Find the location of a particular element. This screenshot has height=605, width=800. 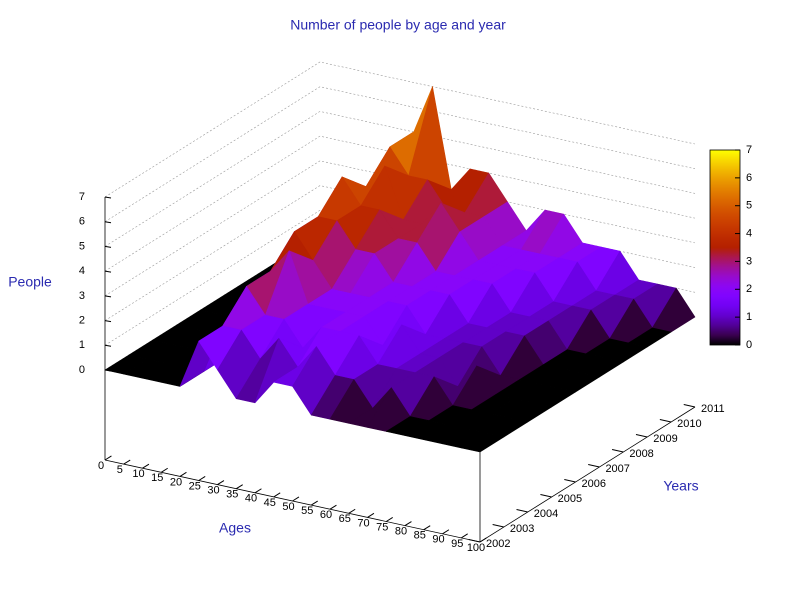

x-tick-label: 20 is located at coordinates (176, 482).